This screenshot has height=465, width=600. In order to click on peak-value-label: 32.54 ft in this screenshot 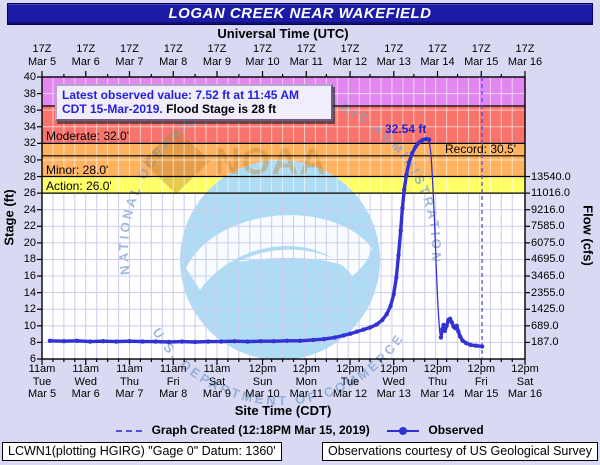, I will do `click(406, 128)`.